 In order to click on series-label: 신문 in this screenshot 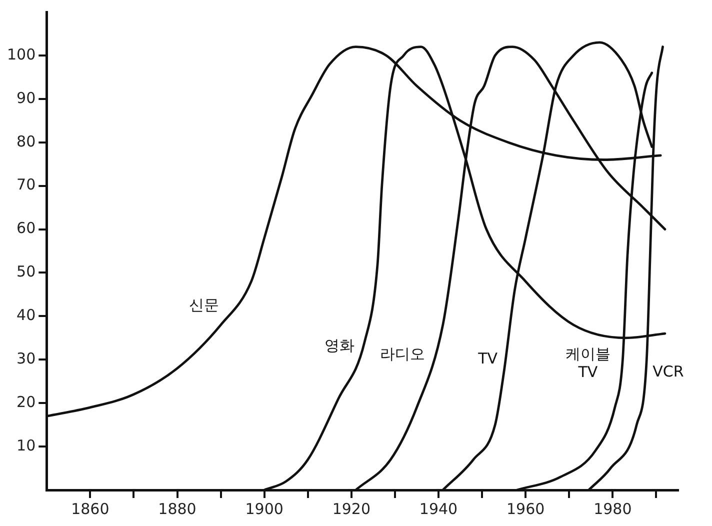, I will do `click(203, 305)`.